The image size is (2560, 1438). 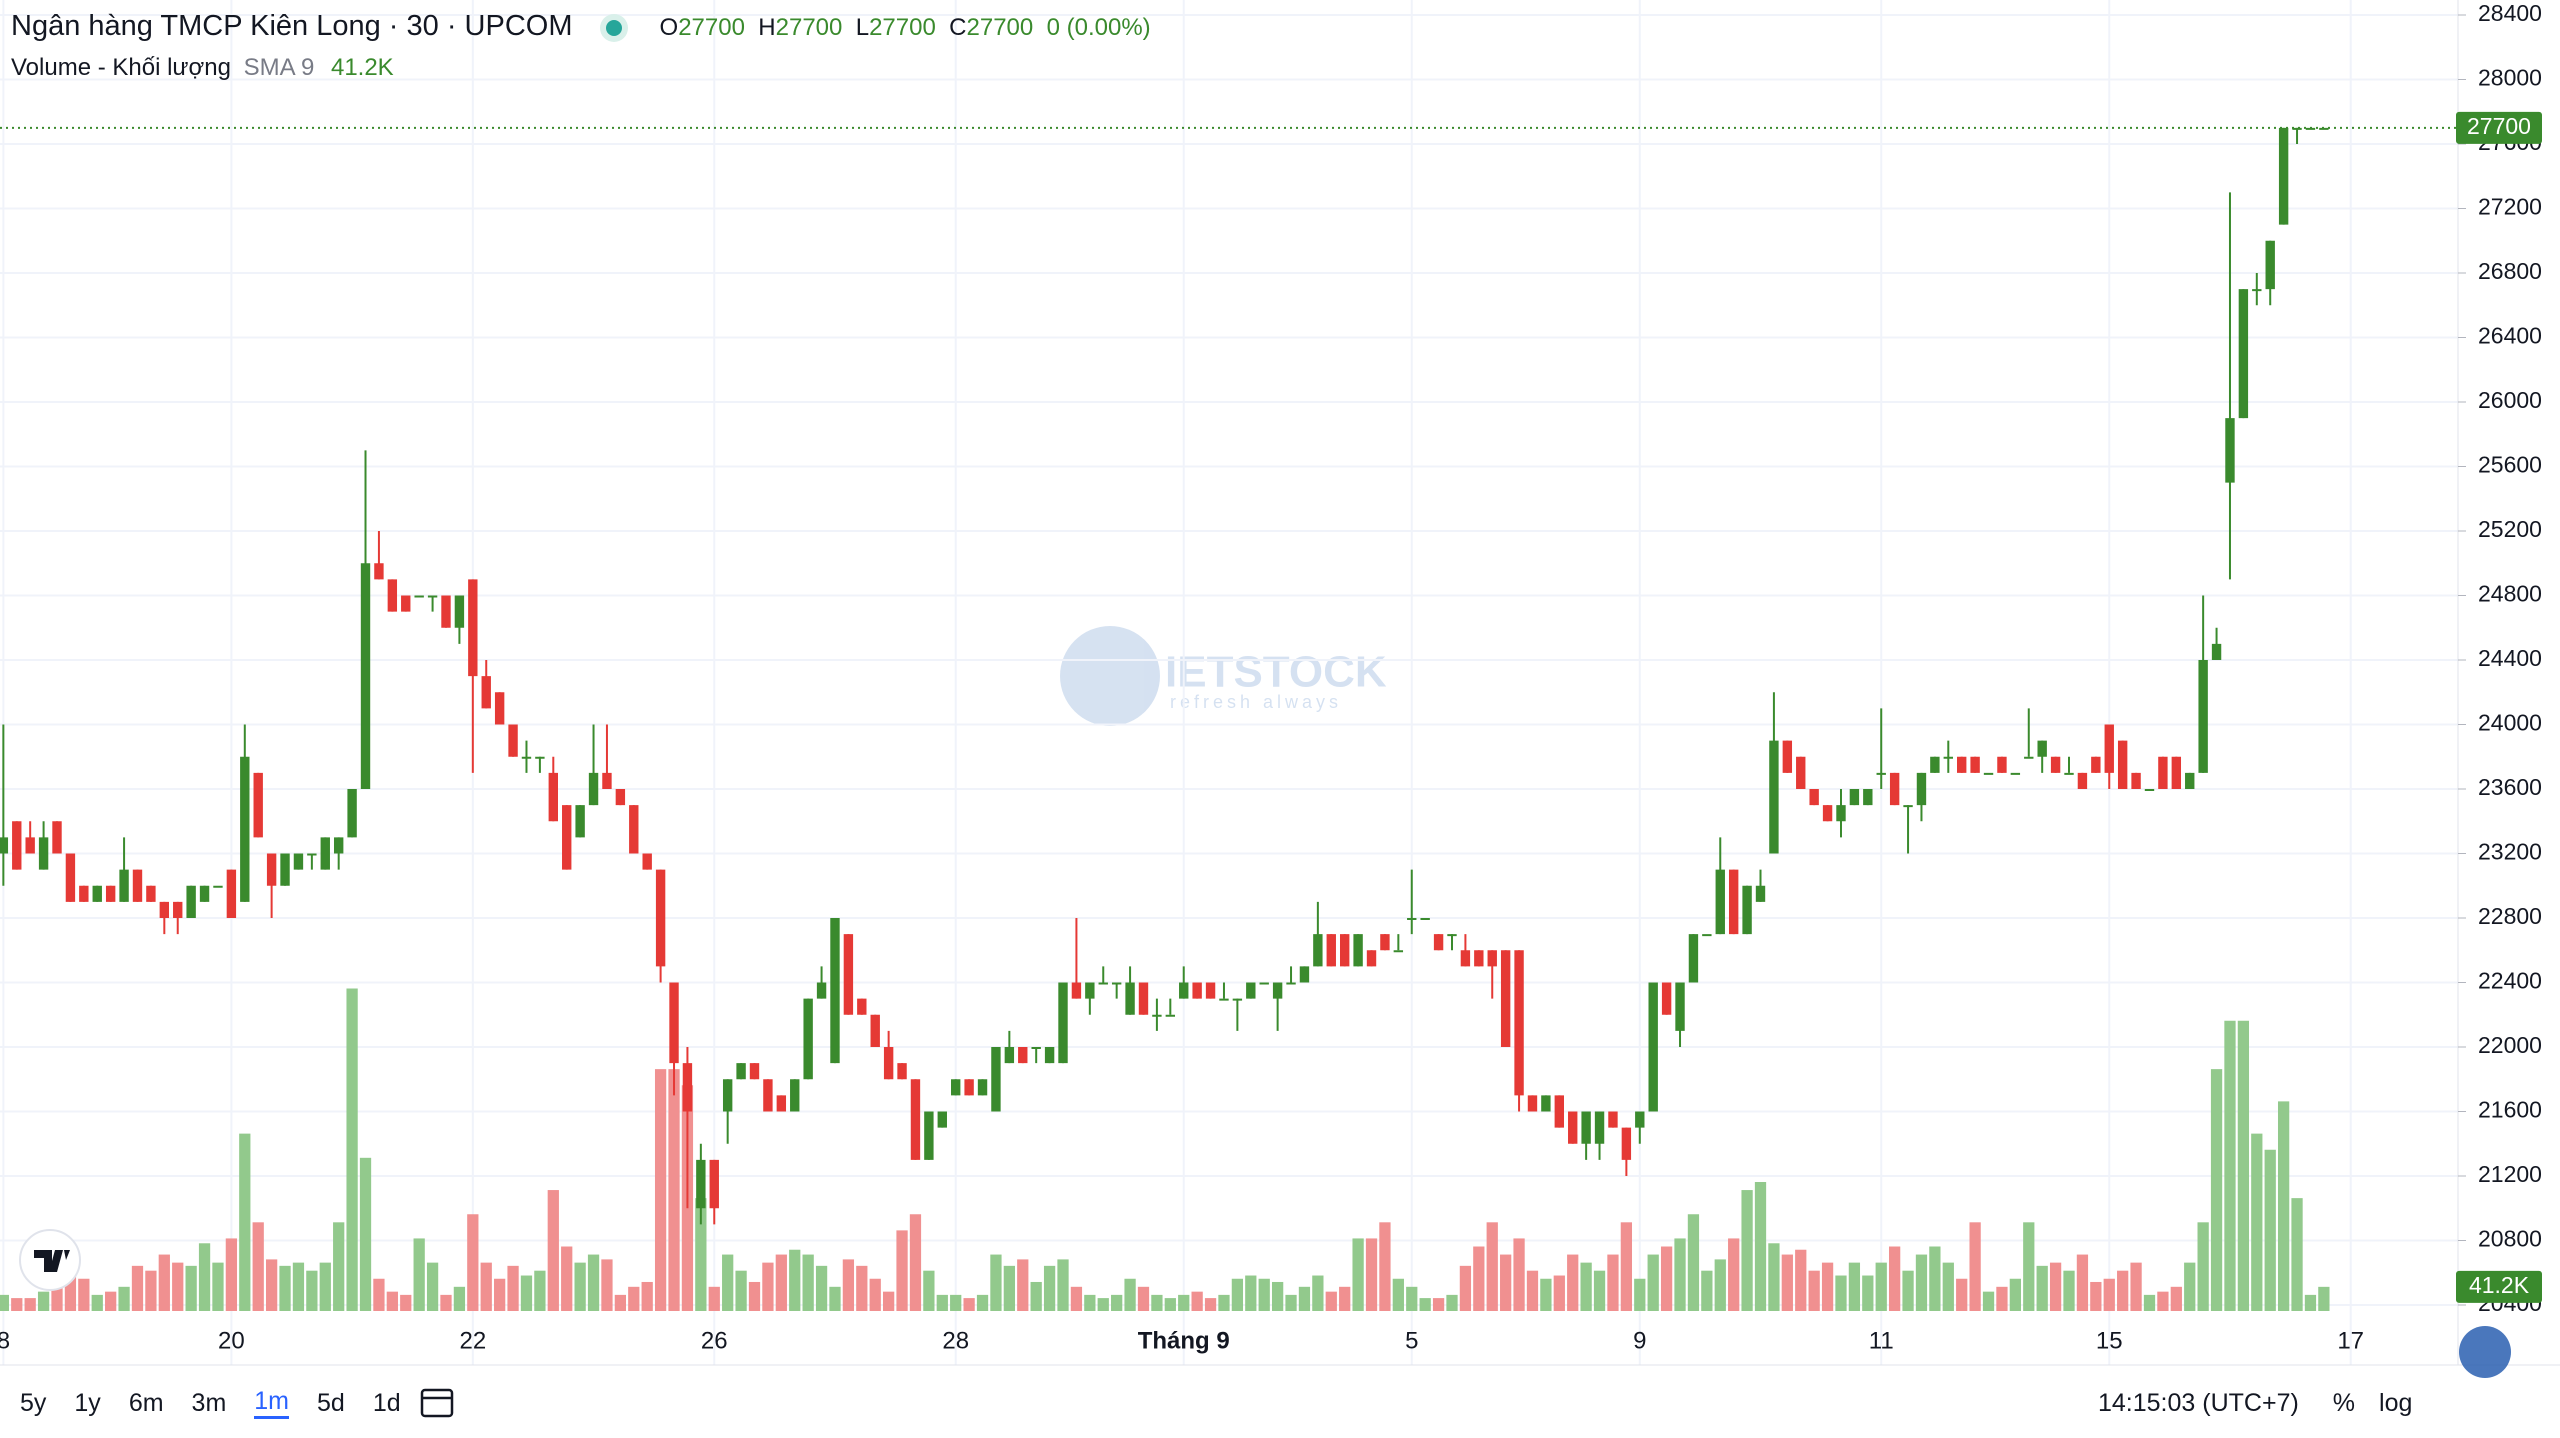 I want to click on range-bar: 5y 1y 6m 3m 1m 5d 1d, so click(x=224, y=1403).